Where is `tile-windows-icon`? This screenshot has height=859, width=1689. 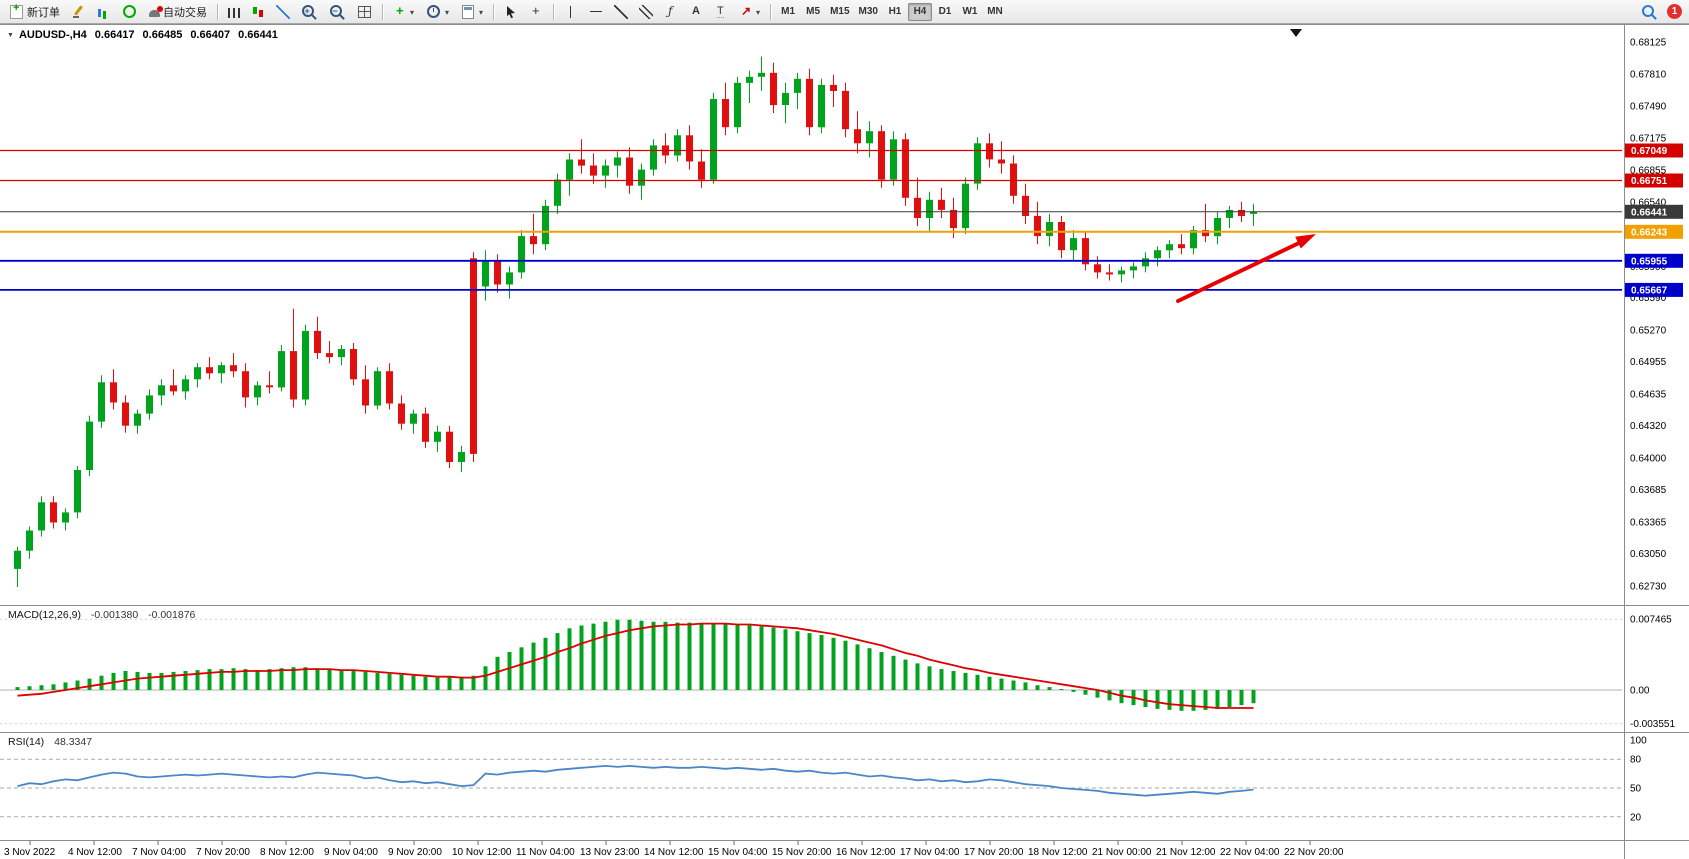
tile-windows-icon is located at coordinates (364, 11).